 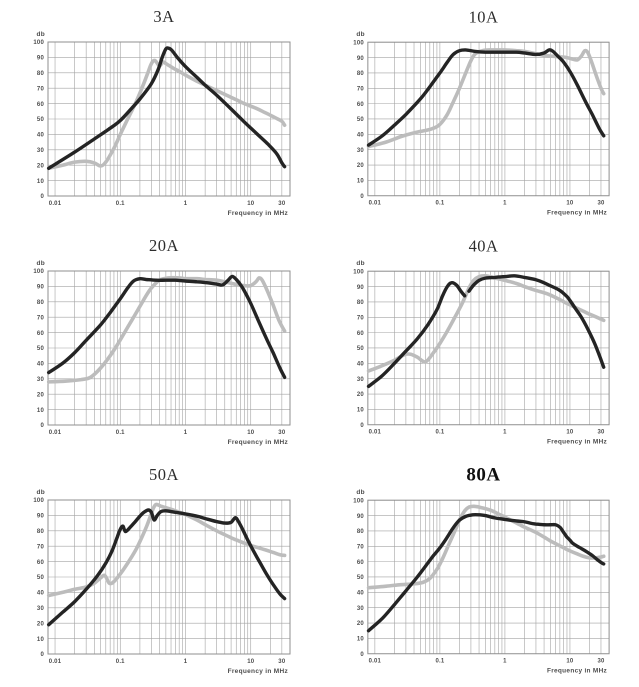 I want to click on chart-title: 40A, so click(x=484, y=245).